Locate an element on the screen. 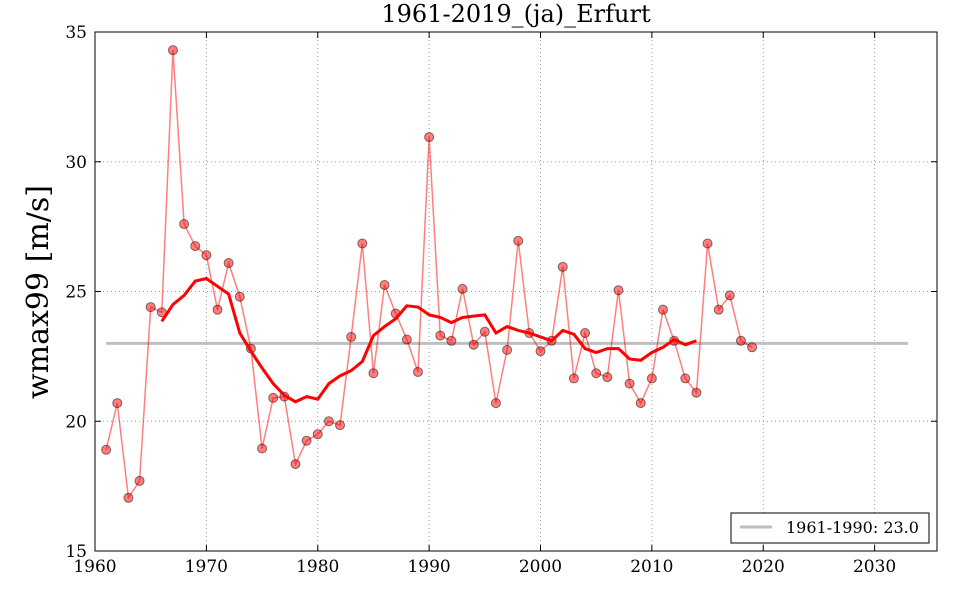 The width and height of the screenshot is (960, 600). legend-label-baseline: 1961-1990: 23.0 is located at coordinates (852, 527).